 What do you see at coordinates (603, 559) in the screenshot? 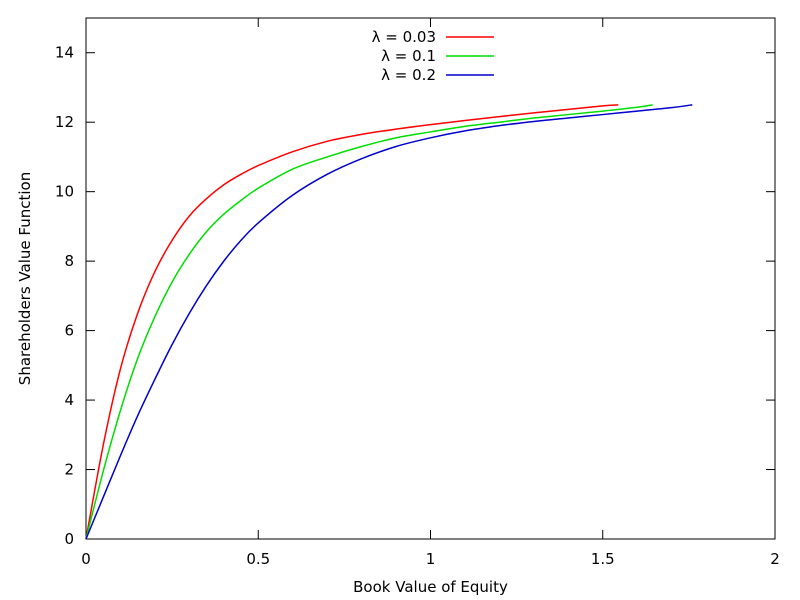
I see `x-tick-label: 1.5` at bounding box center [603, 559].